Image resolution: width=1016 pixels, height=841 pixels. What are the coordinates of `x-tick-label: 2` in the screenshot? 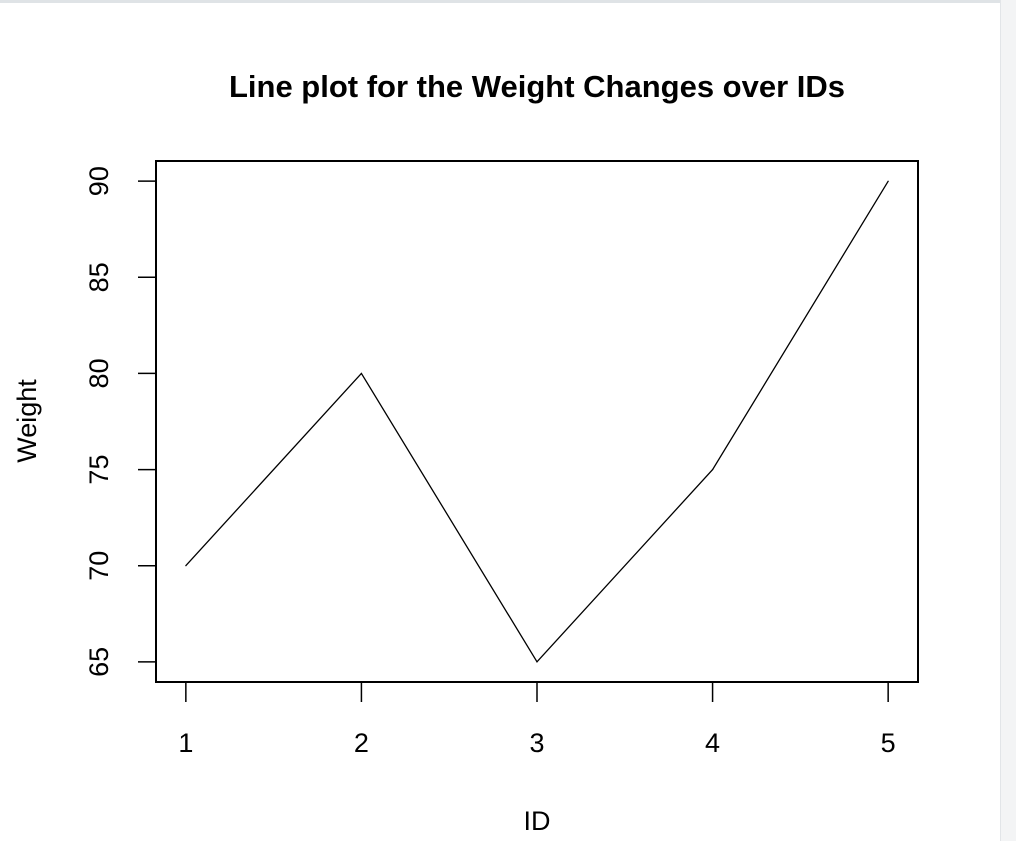 It's located at (361, 743).